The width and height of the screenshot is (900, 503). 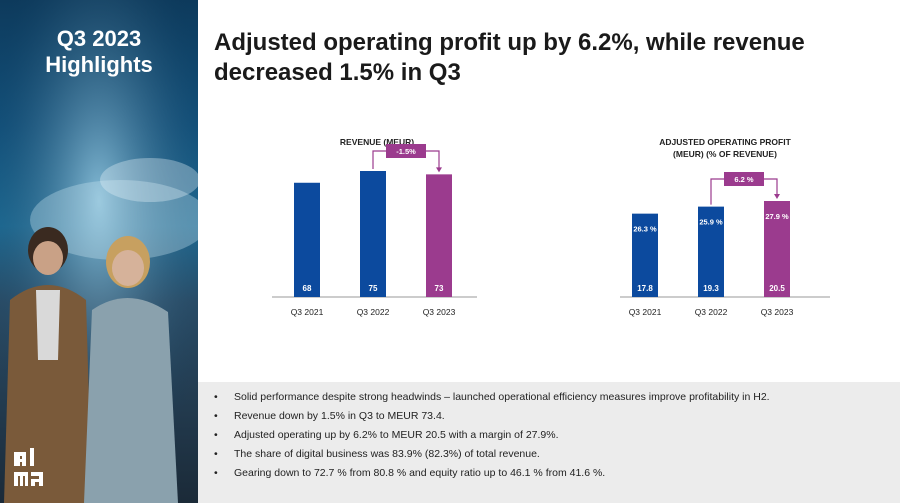 I want to click on revenue-chart-title: REVENUE (MEUR), so click(x=377, y=142).